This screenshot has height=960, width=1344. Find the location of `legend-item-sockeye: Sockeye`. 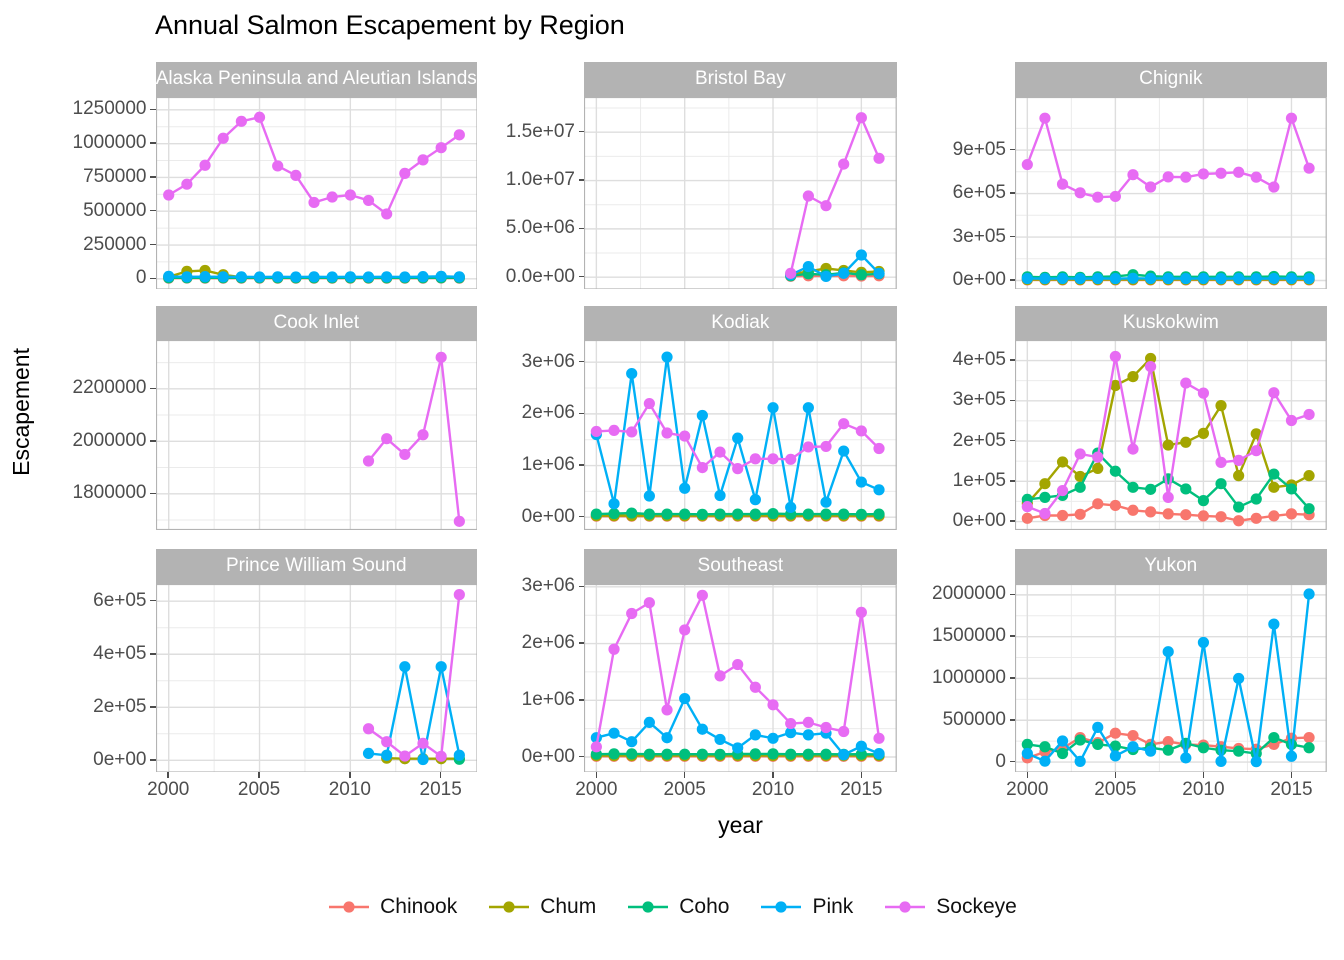

legend-item-sockeye: Sockeye is located at coordinates (950, 907).